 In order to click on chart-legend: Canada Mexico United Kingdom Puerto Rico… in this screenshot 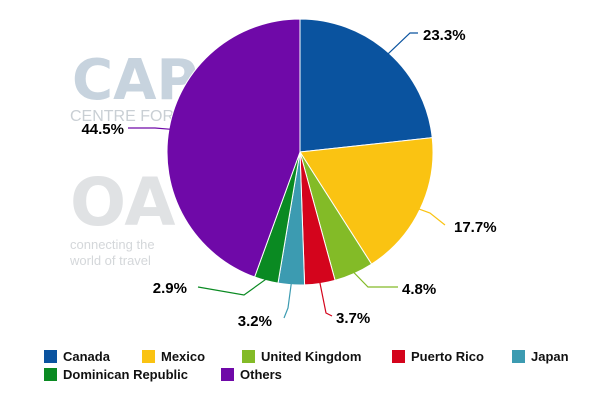, I will do `click(314, 366)`.